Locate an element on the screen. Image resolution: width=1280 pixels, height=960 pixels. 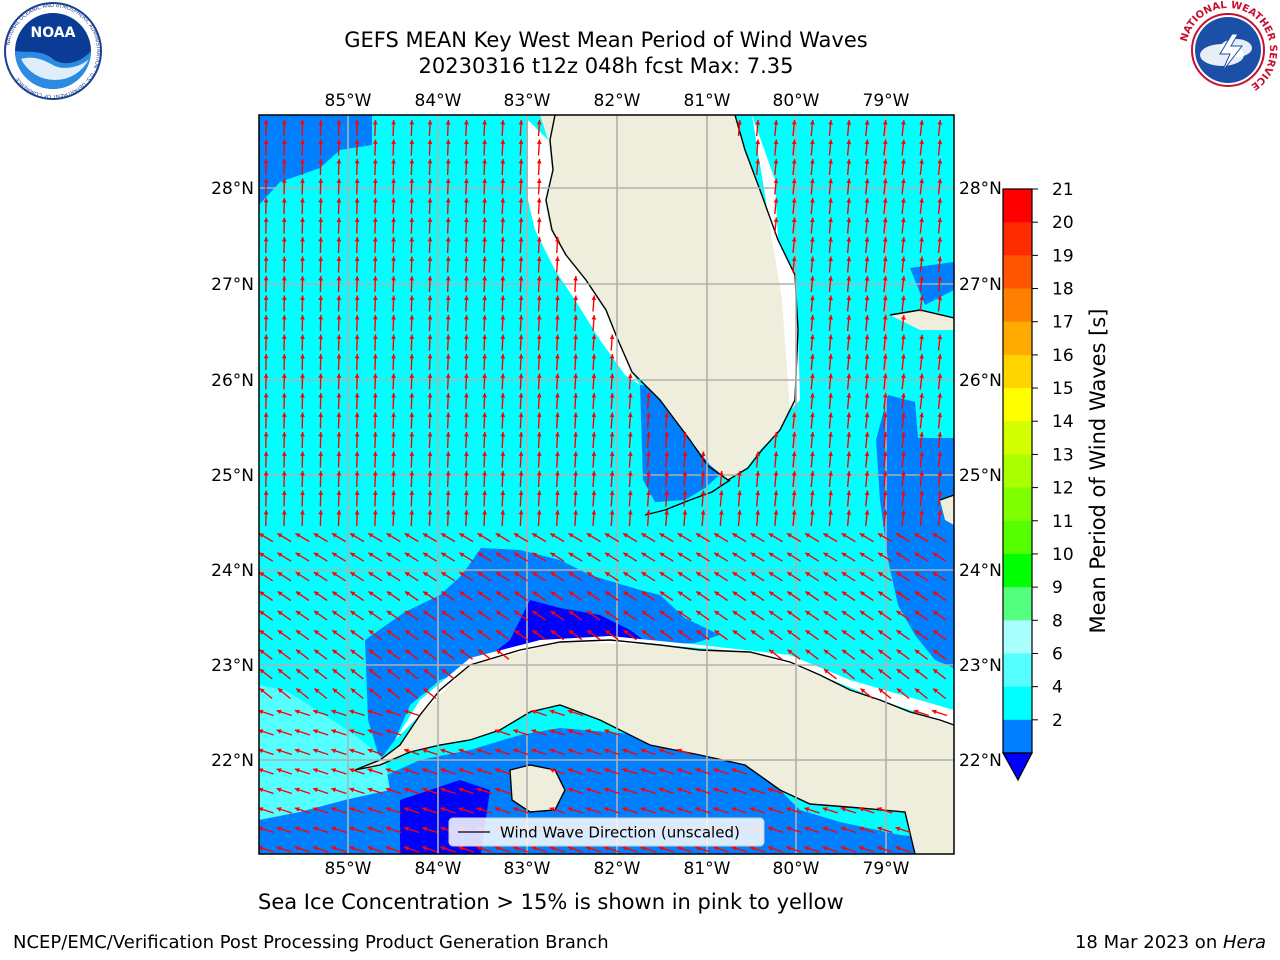
legend-label: Wind Wave Direction (unscaled) is located at coordinates (620, 833).